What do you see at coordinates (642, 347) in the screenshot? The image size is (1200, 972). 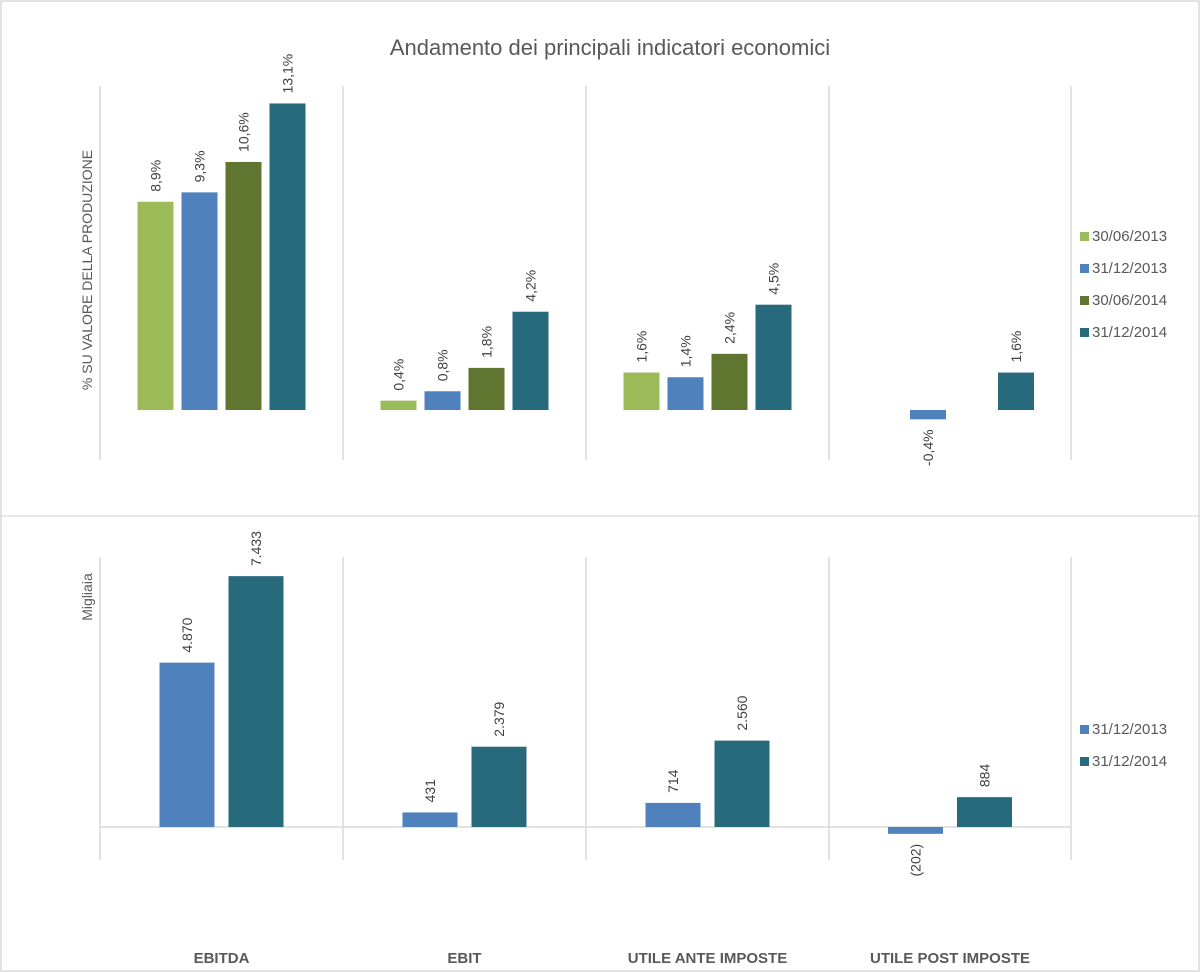 I see `top-data-label-2-0: 1,6%` at bounding box center [642, 347].